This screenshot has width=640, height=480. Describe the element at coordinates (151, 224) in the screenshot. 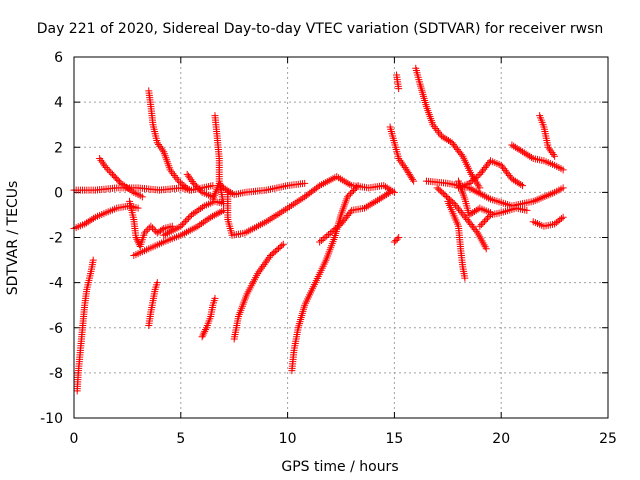

I see `series-arc-e` at that location.